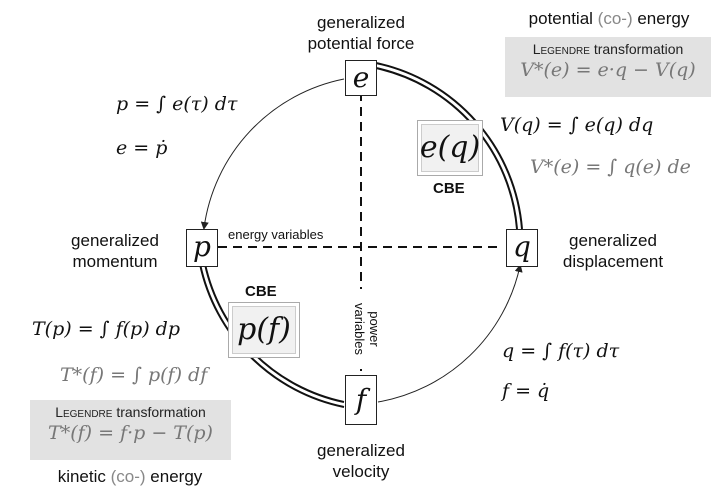  What do you see at coordinates (361, 461) in the screenshot?
I see `f-node-label: generalized velocity` at bounding box center [361, 461].